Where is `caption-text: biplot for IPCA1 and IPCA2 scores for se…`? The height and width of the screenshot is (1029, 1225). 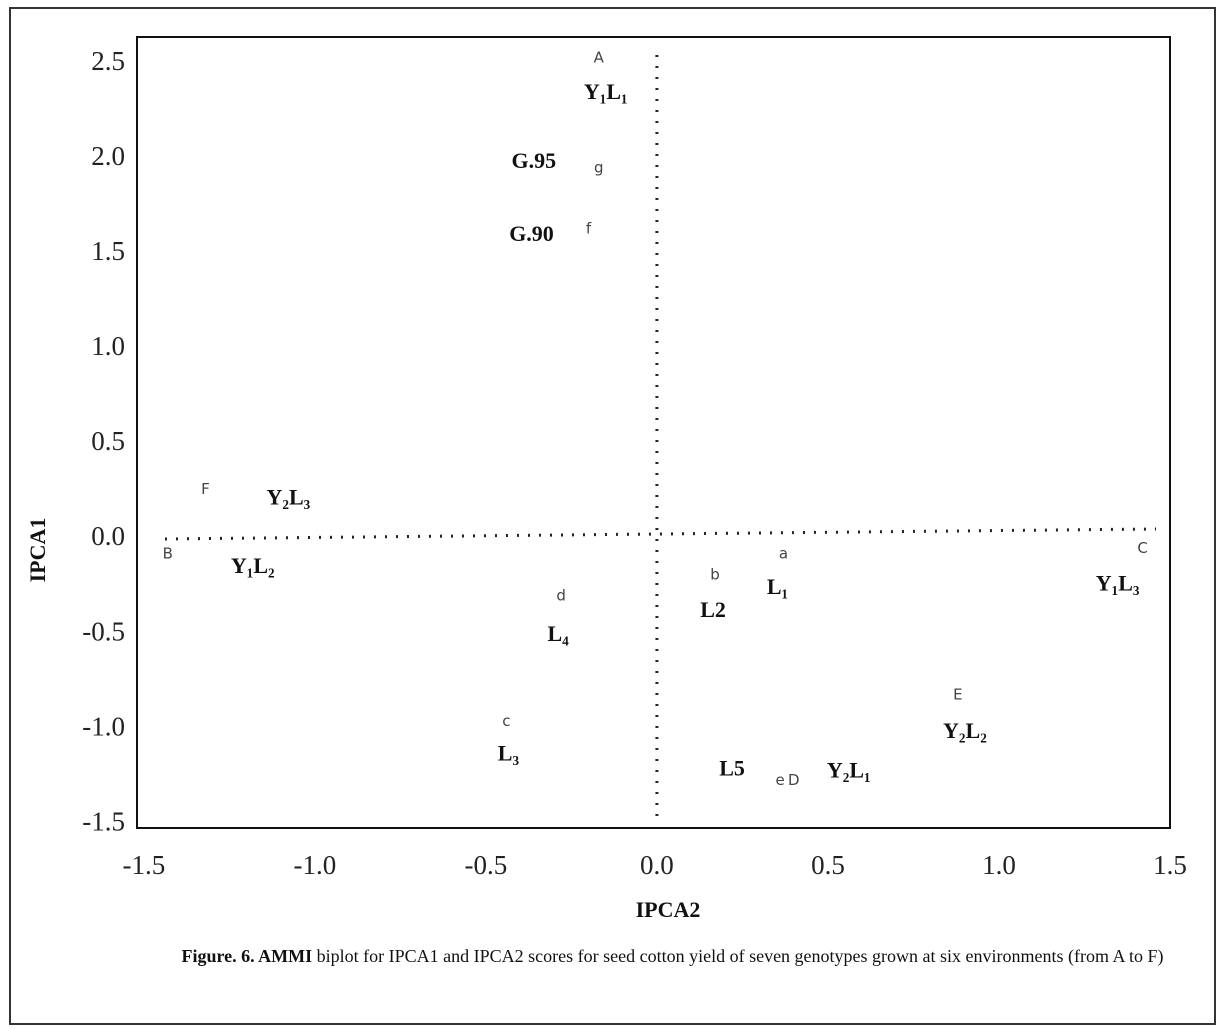
caption-text: biplot for IPCA1 and IPCA2 scores for se… is located at coordinates (740, 956).